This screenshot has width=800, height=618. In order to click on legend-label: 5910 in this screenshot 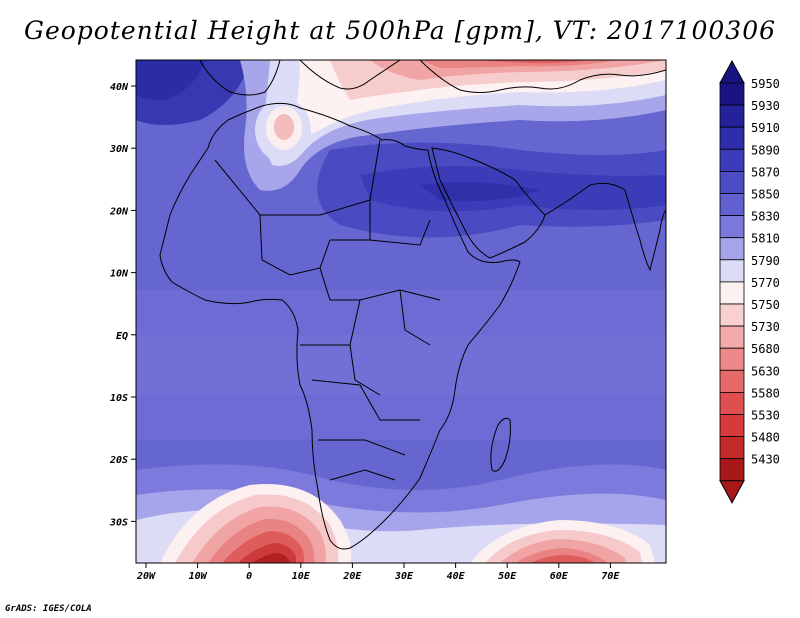, I will do `click(765, 128)`.